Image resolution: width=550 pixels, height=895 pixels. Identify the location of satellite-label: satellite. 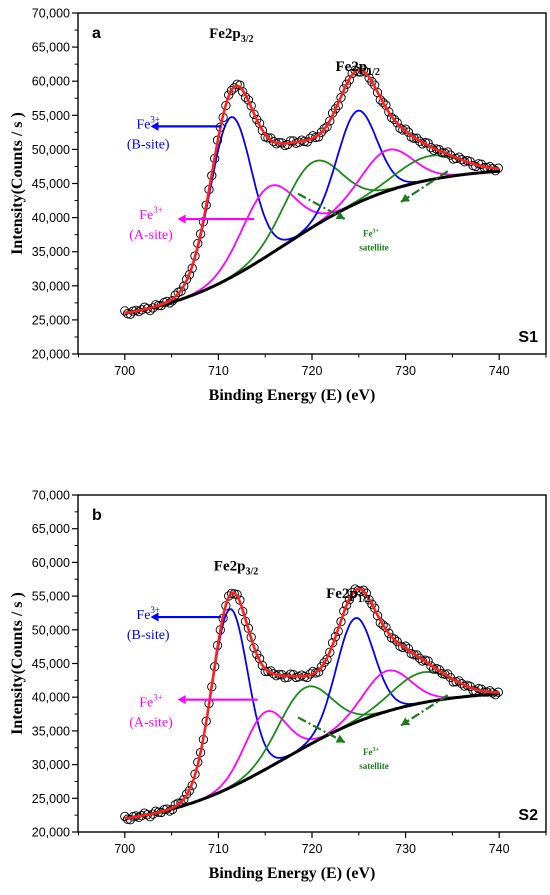
(374, 766).